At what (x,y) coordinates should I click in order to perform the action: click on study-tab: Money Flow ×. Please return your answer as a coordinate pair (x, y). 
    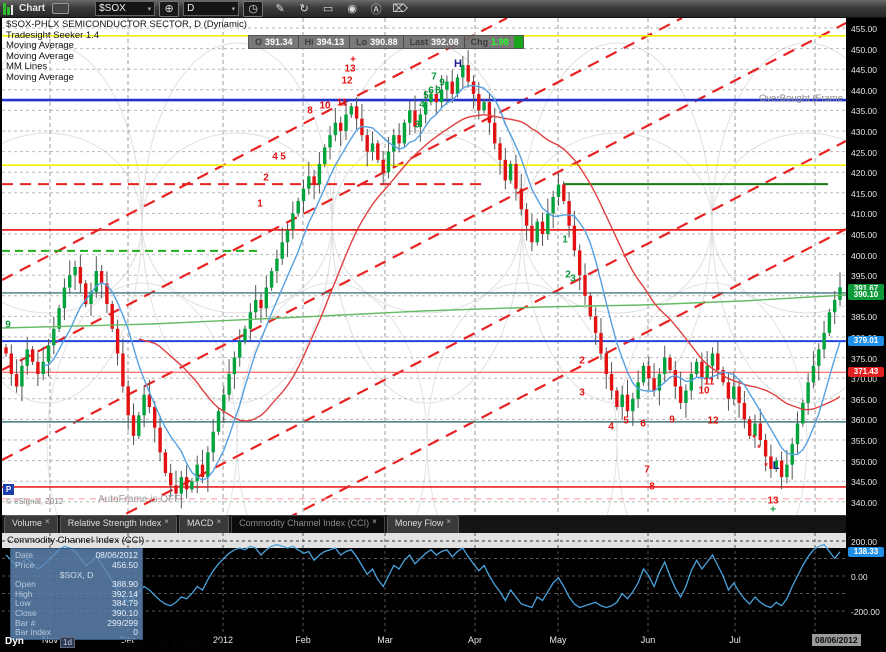
    Looking at the image, I should click on (423, 524).